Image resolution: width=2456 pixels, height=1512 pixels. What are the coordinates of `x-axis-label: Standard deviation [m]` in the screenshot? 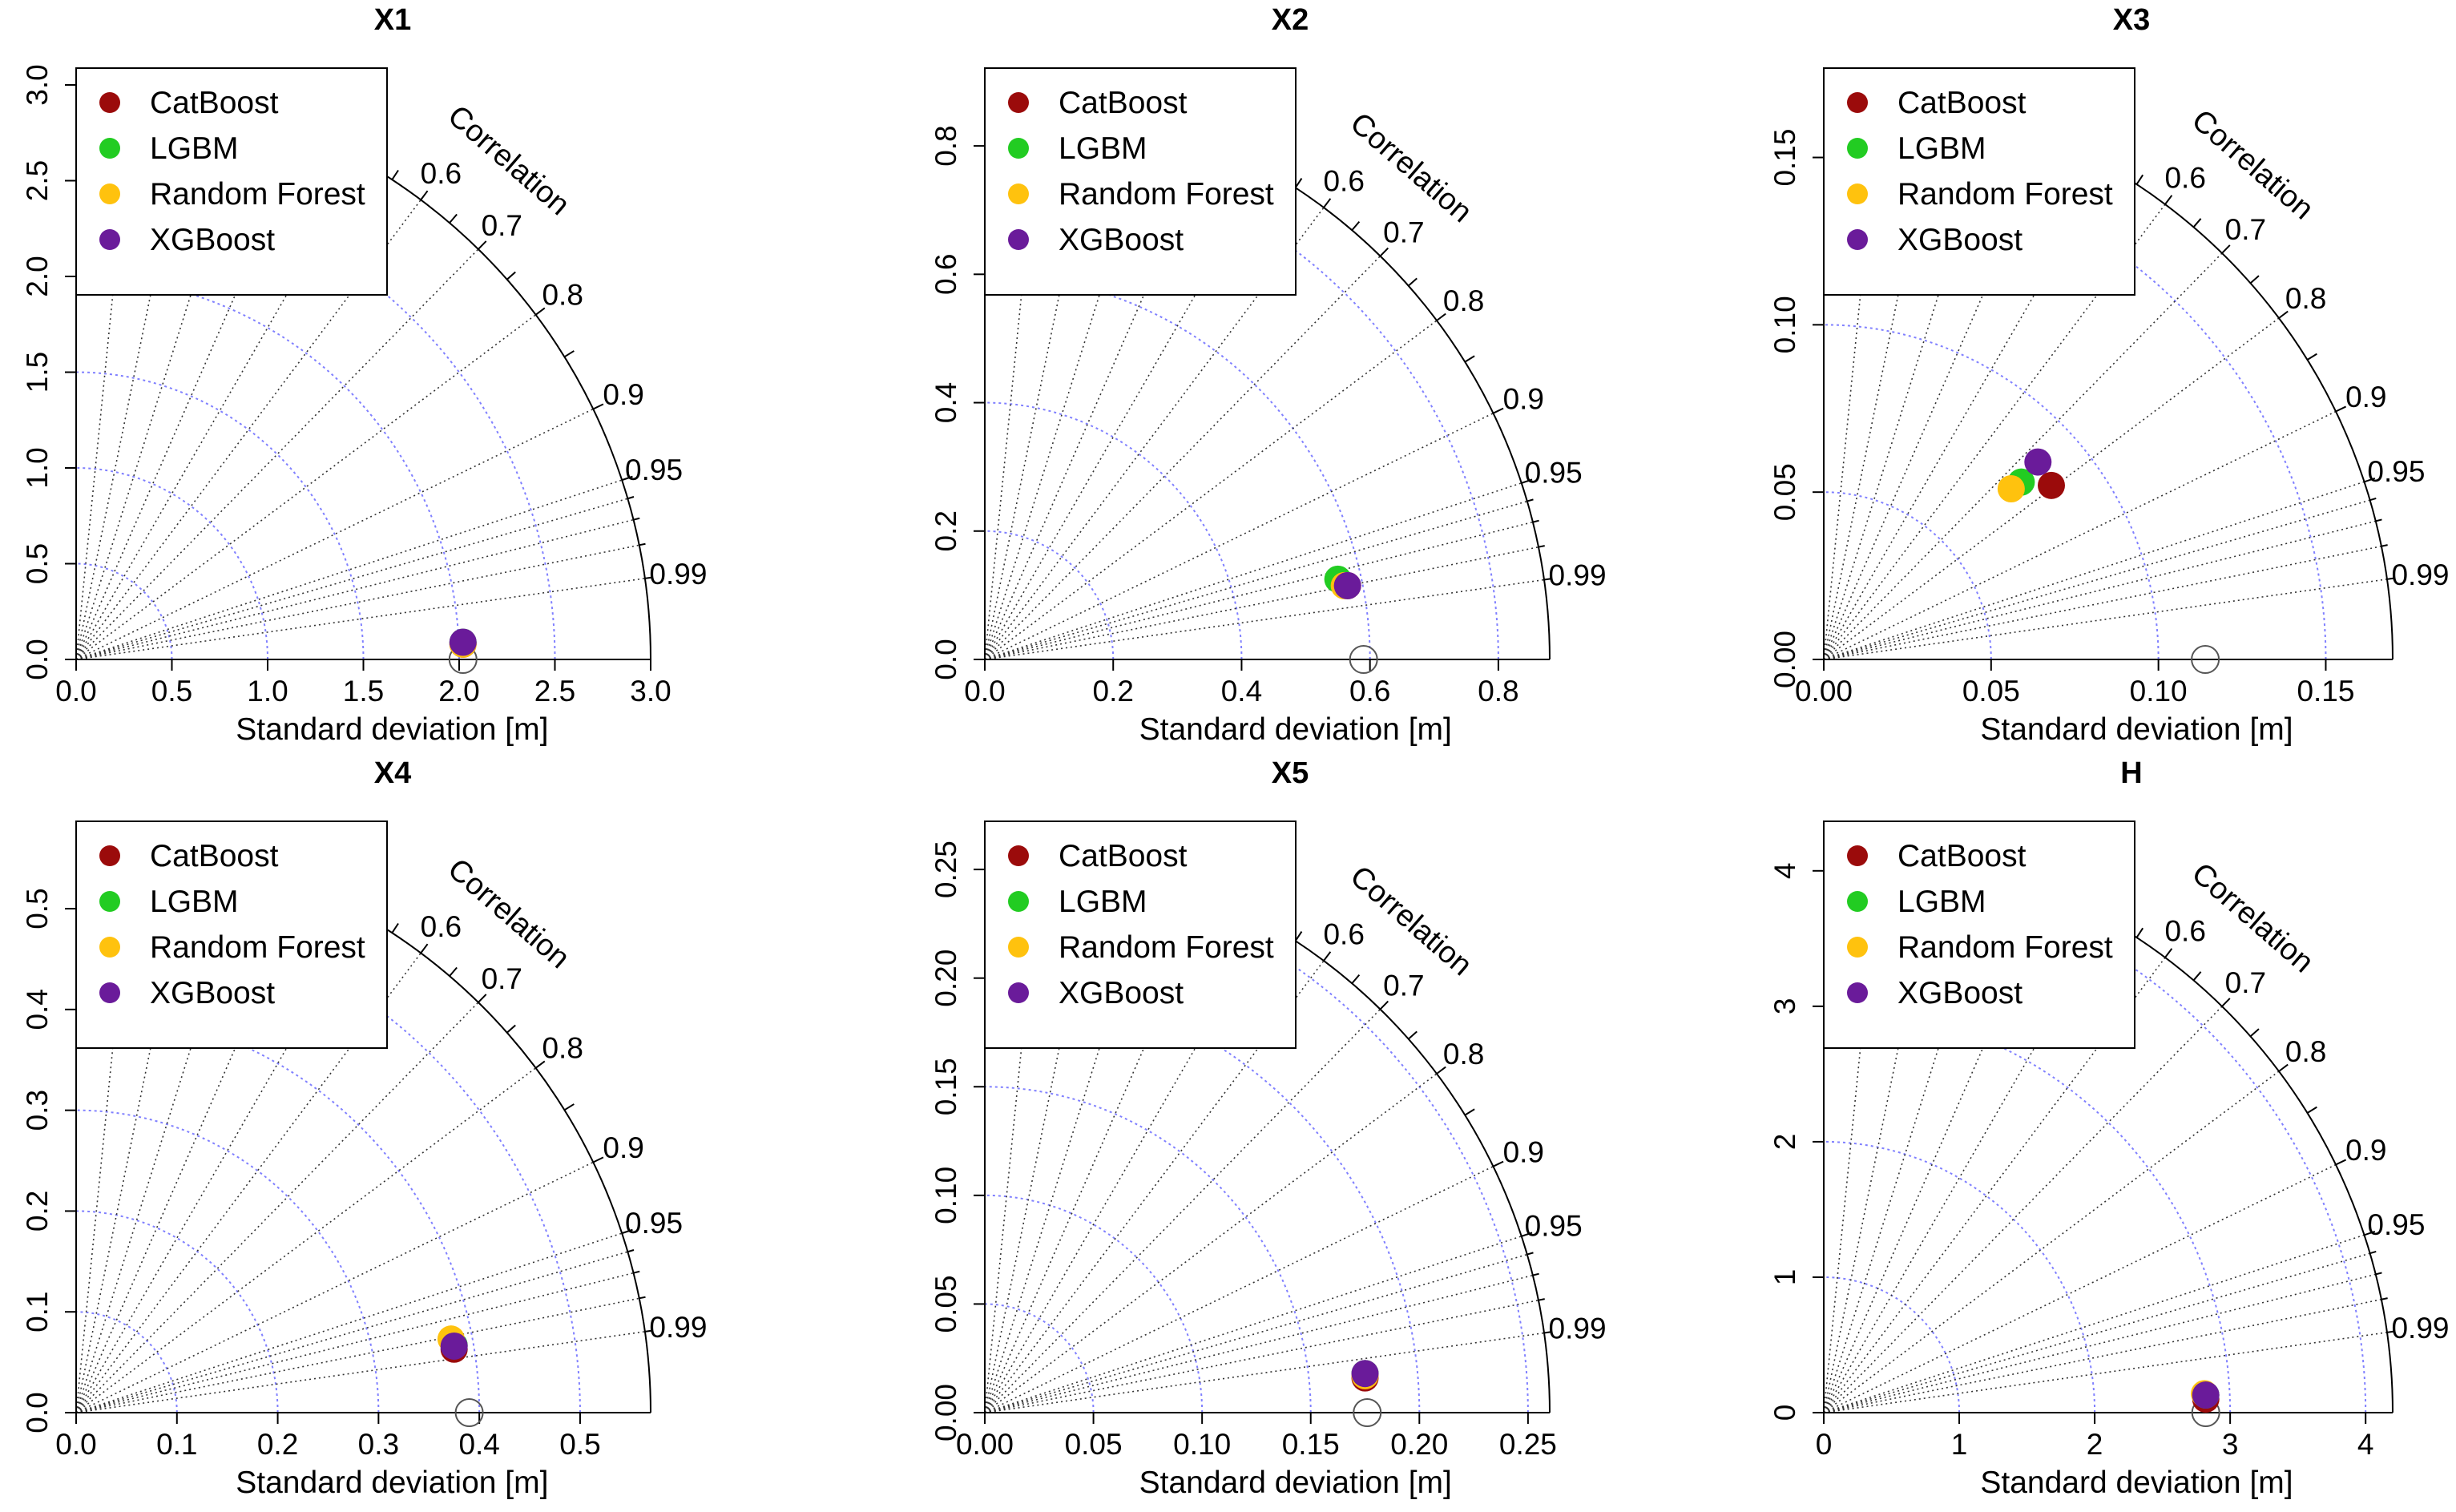 It's located at (2136, 1483).